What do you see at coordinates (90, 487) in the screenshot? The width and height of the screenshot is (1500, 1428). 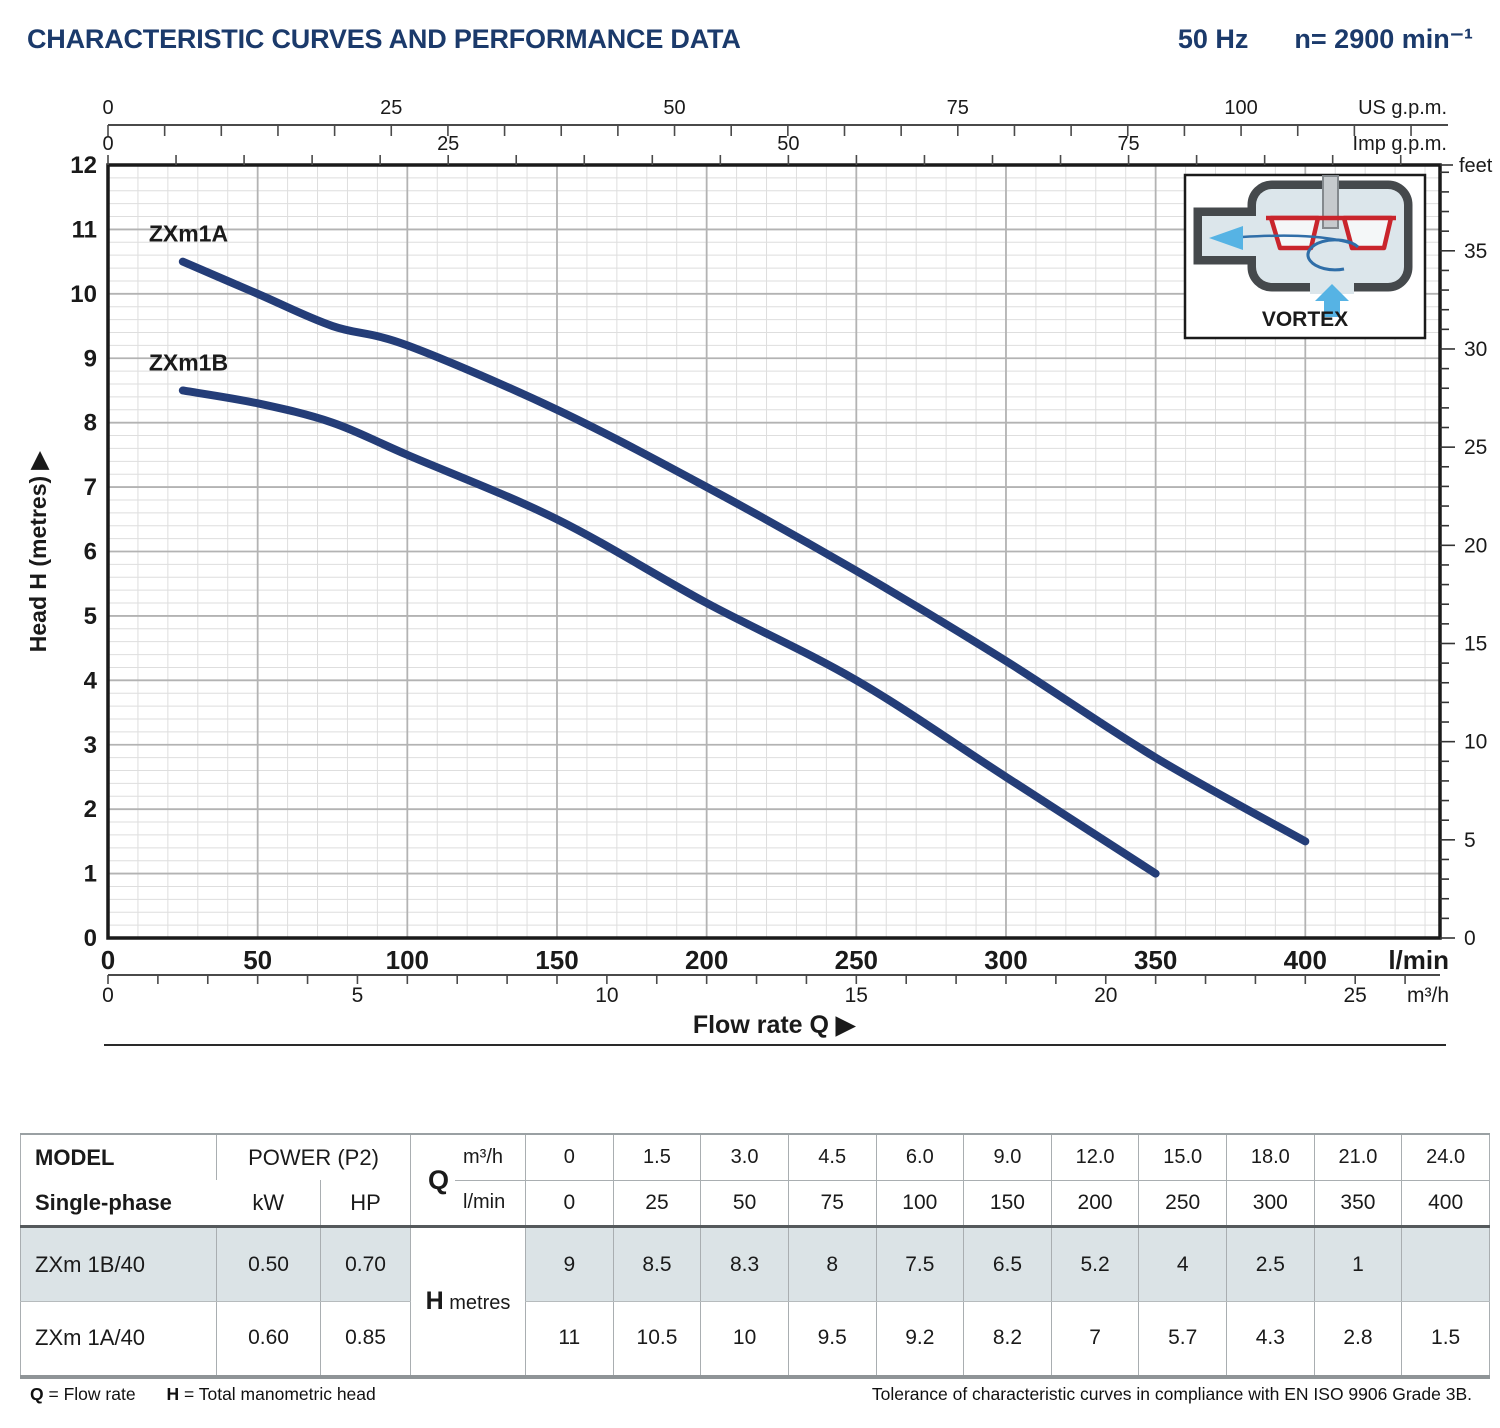 I see `head-m-tick-label: 7` at bounding box center [90, 487].